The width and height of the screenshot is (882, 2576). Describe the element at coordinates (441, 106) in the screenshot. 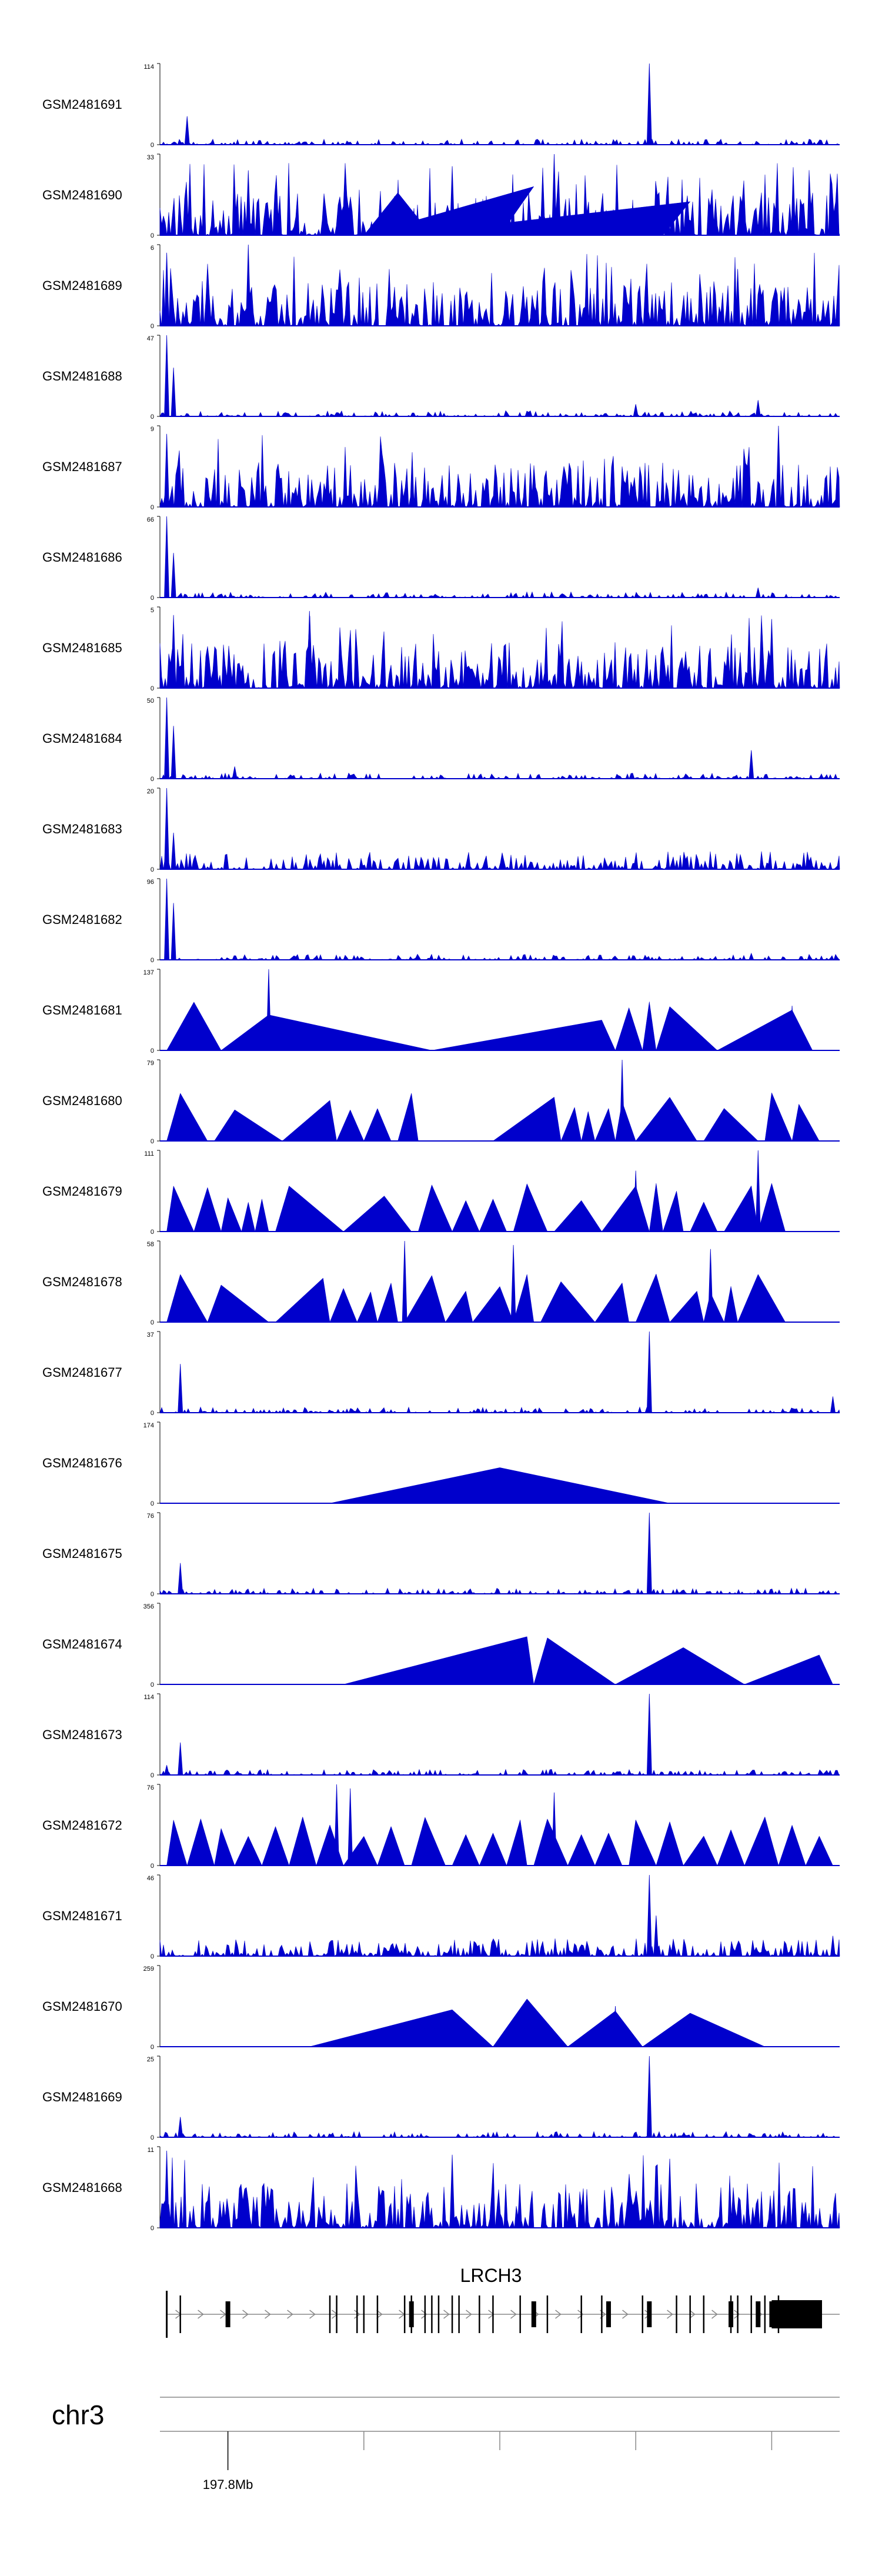

I see `track-GSM2481691: GSM2481691 114 0` at that location.